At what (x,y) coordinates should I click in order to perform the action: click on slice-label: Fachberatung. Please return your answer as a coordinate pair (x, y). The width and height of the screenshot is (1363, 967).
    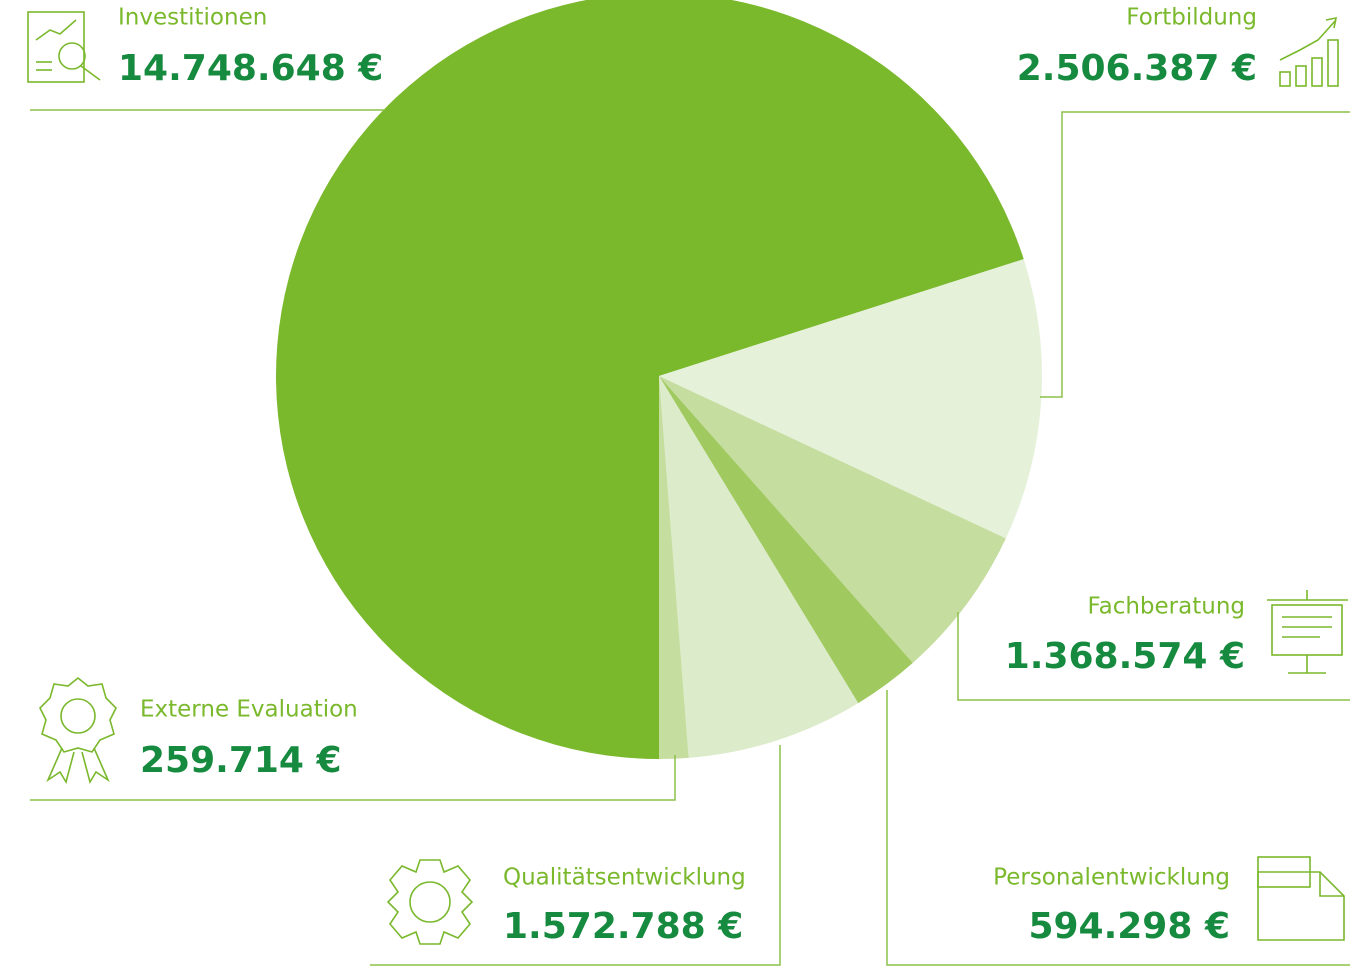
    Looking at the image, I should click on (1166, 607).